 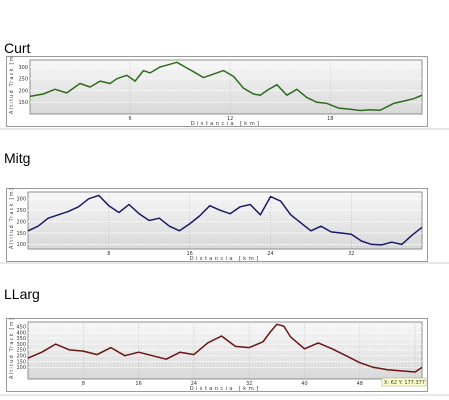 I want to click on cursor-readout-box, so click(x=404, y=382).